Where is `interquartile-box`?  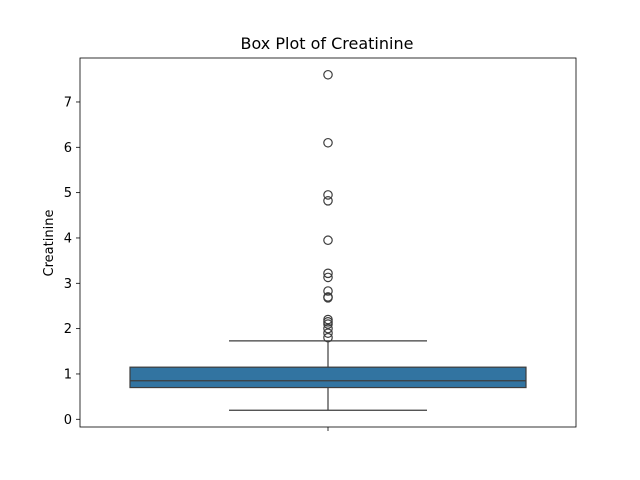 interquartile-box is located at coordinates (328, 377).